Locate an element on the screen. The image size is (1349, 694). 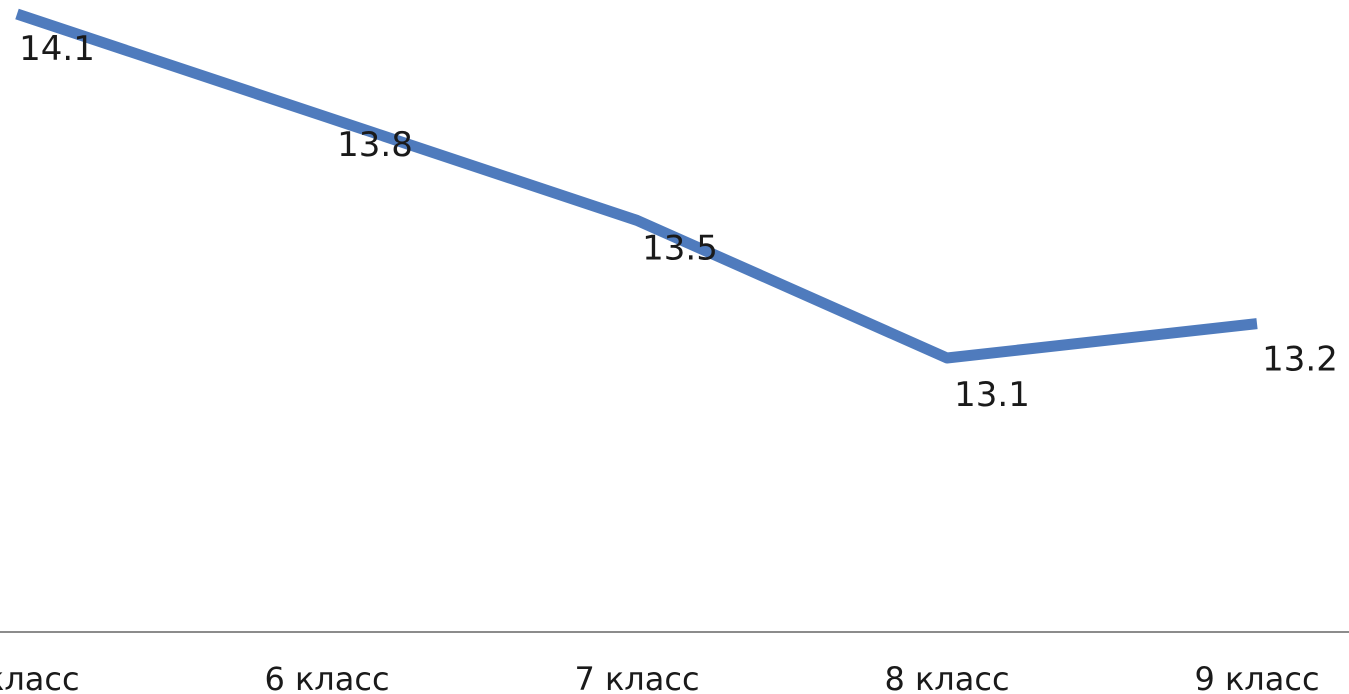
data-label: 13.2 is located at coordinates (1300, 360).